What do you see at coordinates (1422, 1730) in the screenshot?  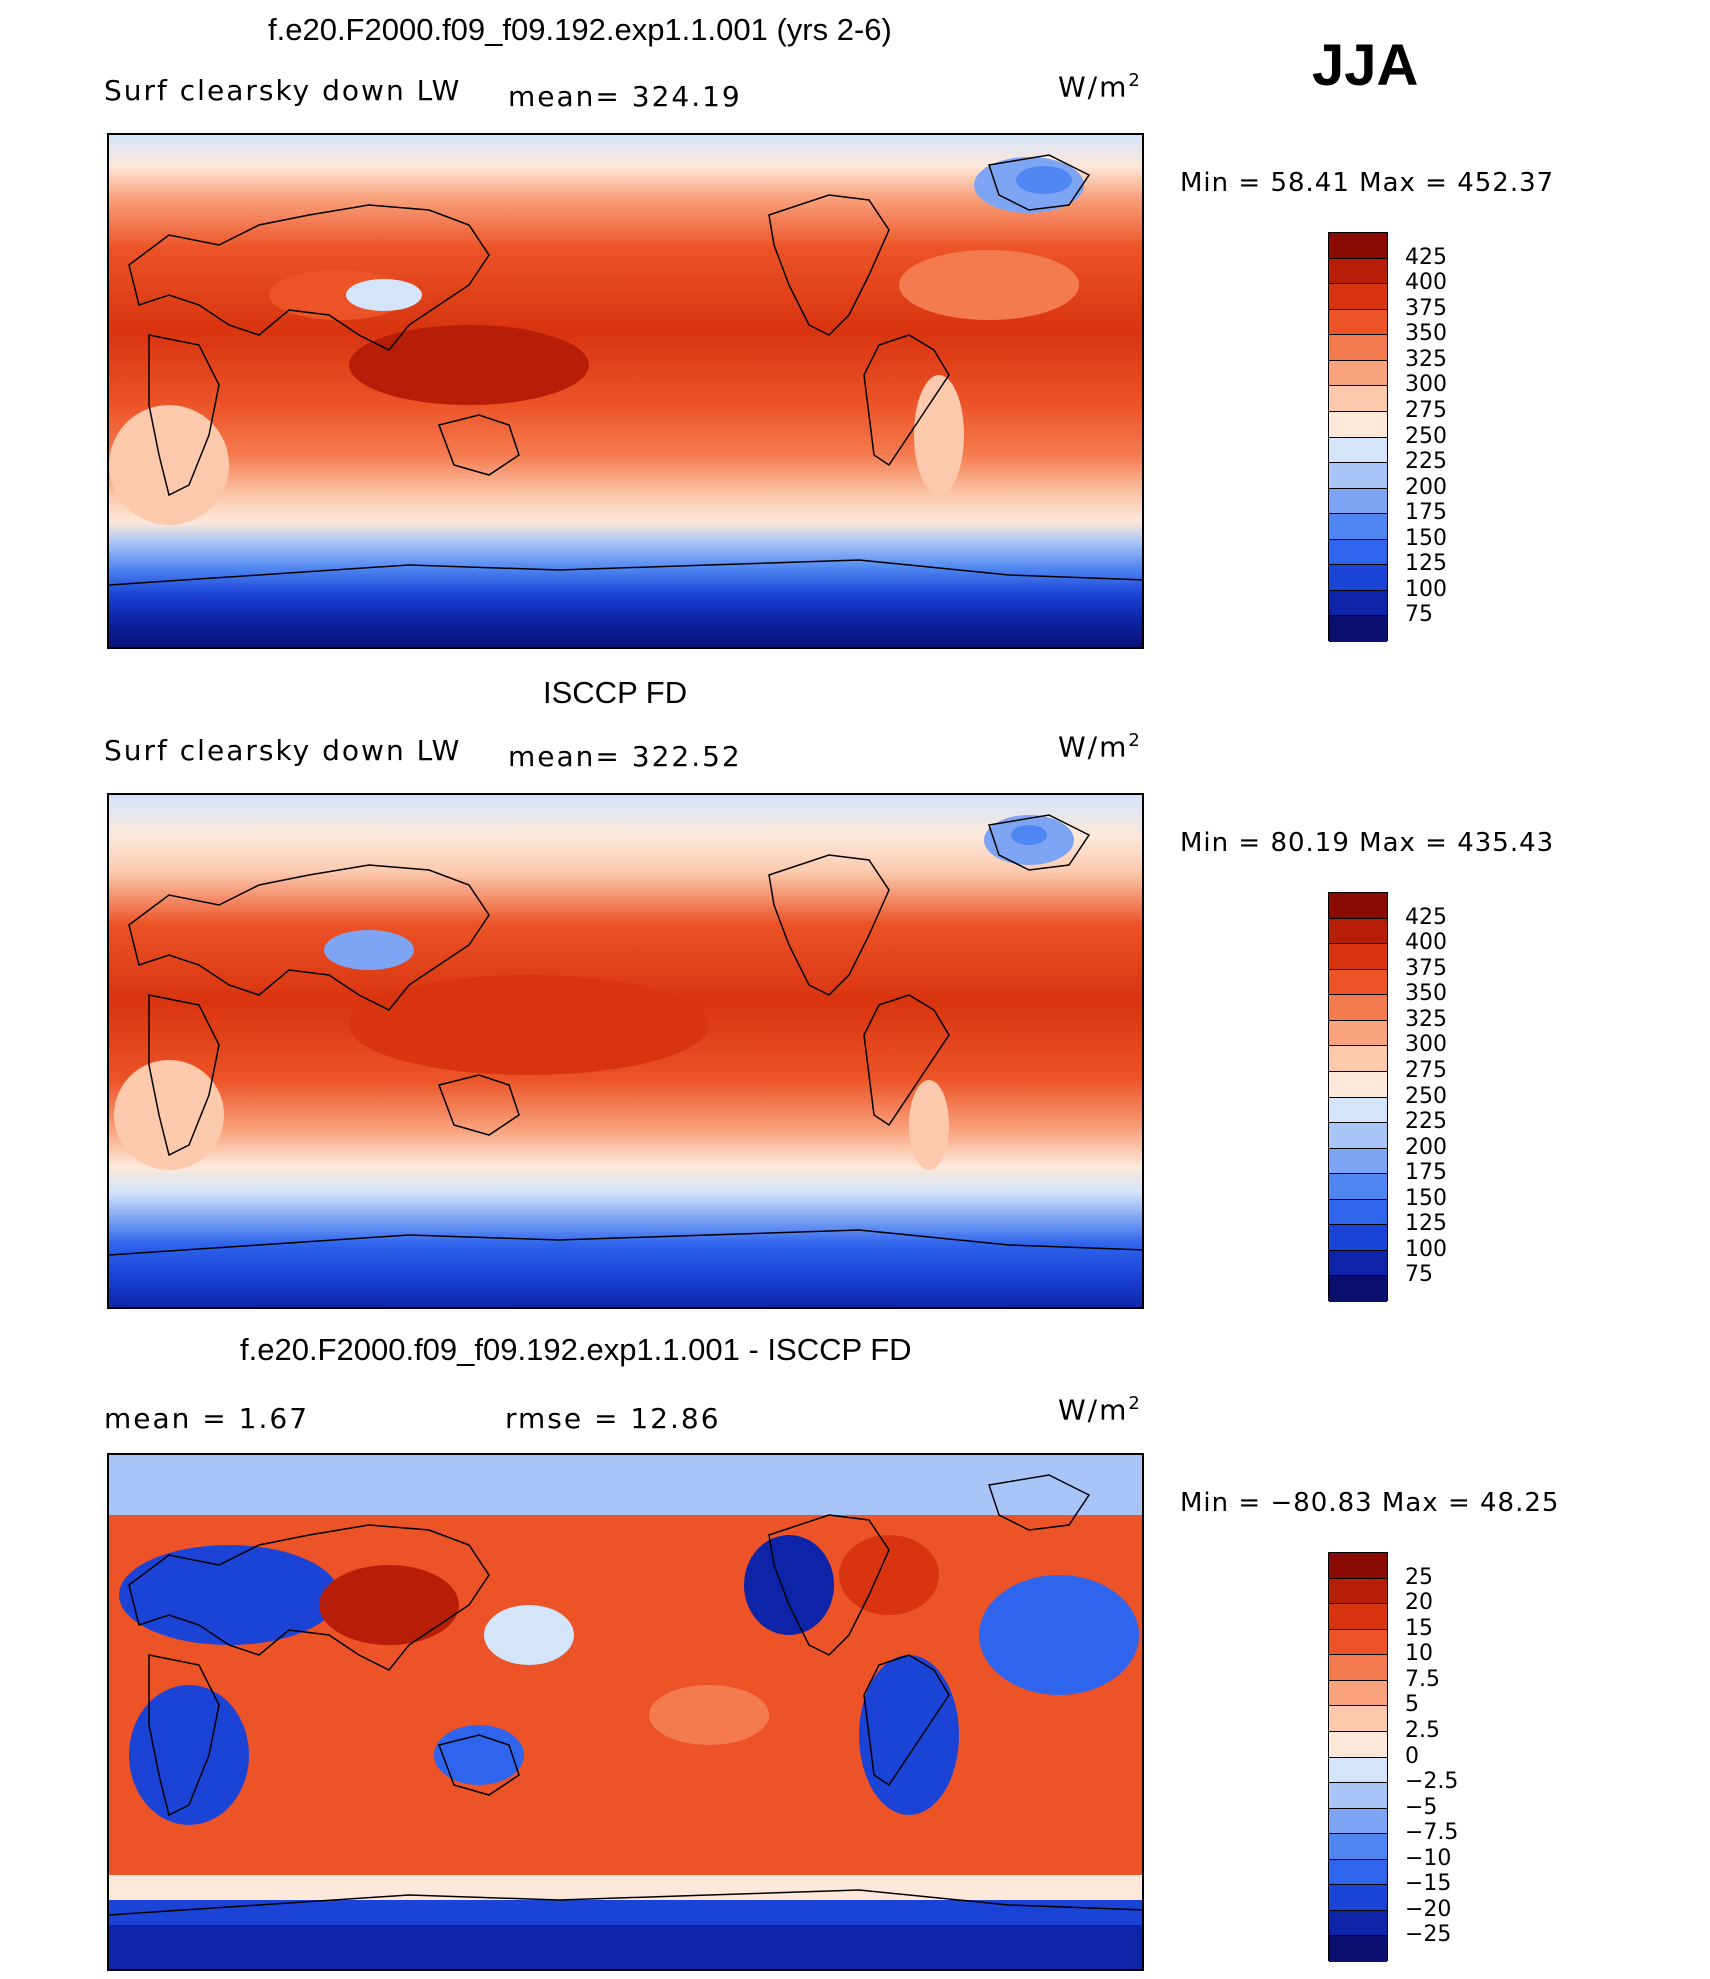 I see `colorbar-tick-label: 2.5` at bounding box center [1422, 1730].